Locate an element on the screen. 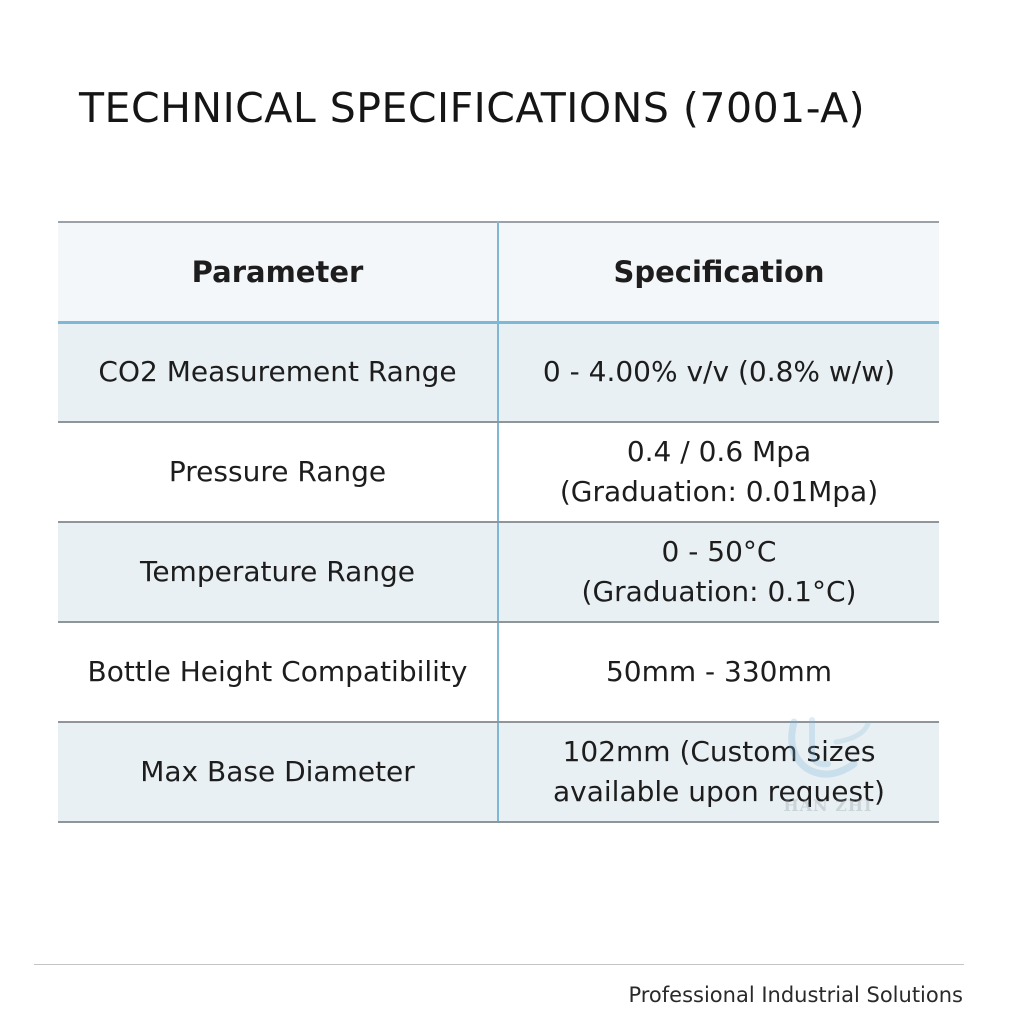  specification-cell: 0 - 4.00% v/v (0.8% w/w) is located at coordinates (718, 372).